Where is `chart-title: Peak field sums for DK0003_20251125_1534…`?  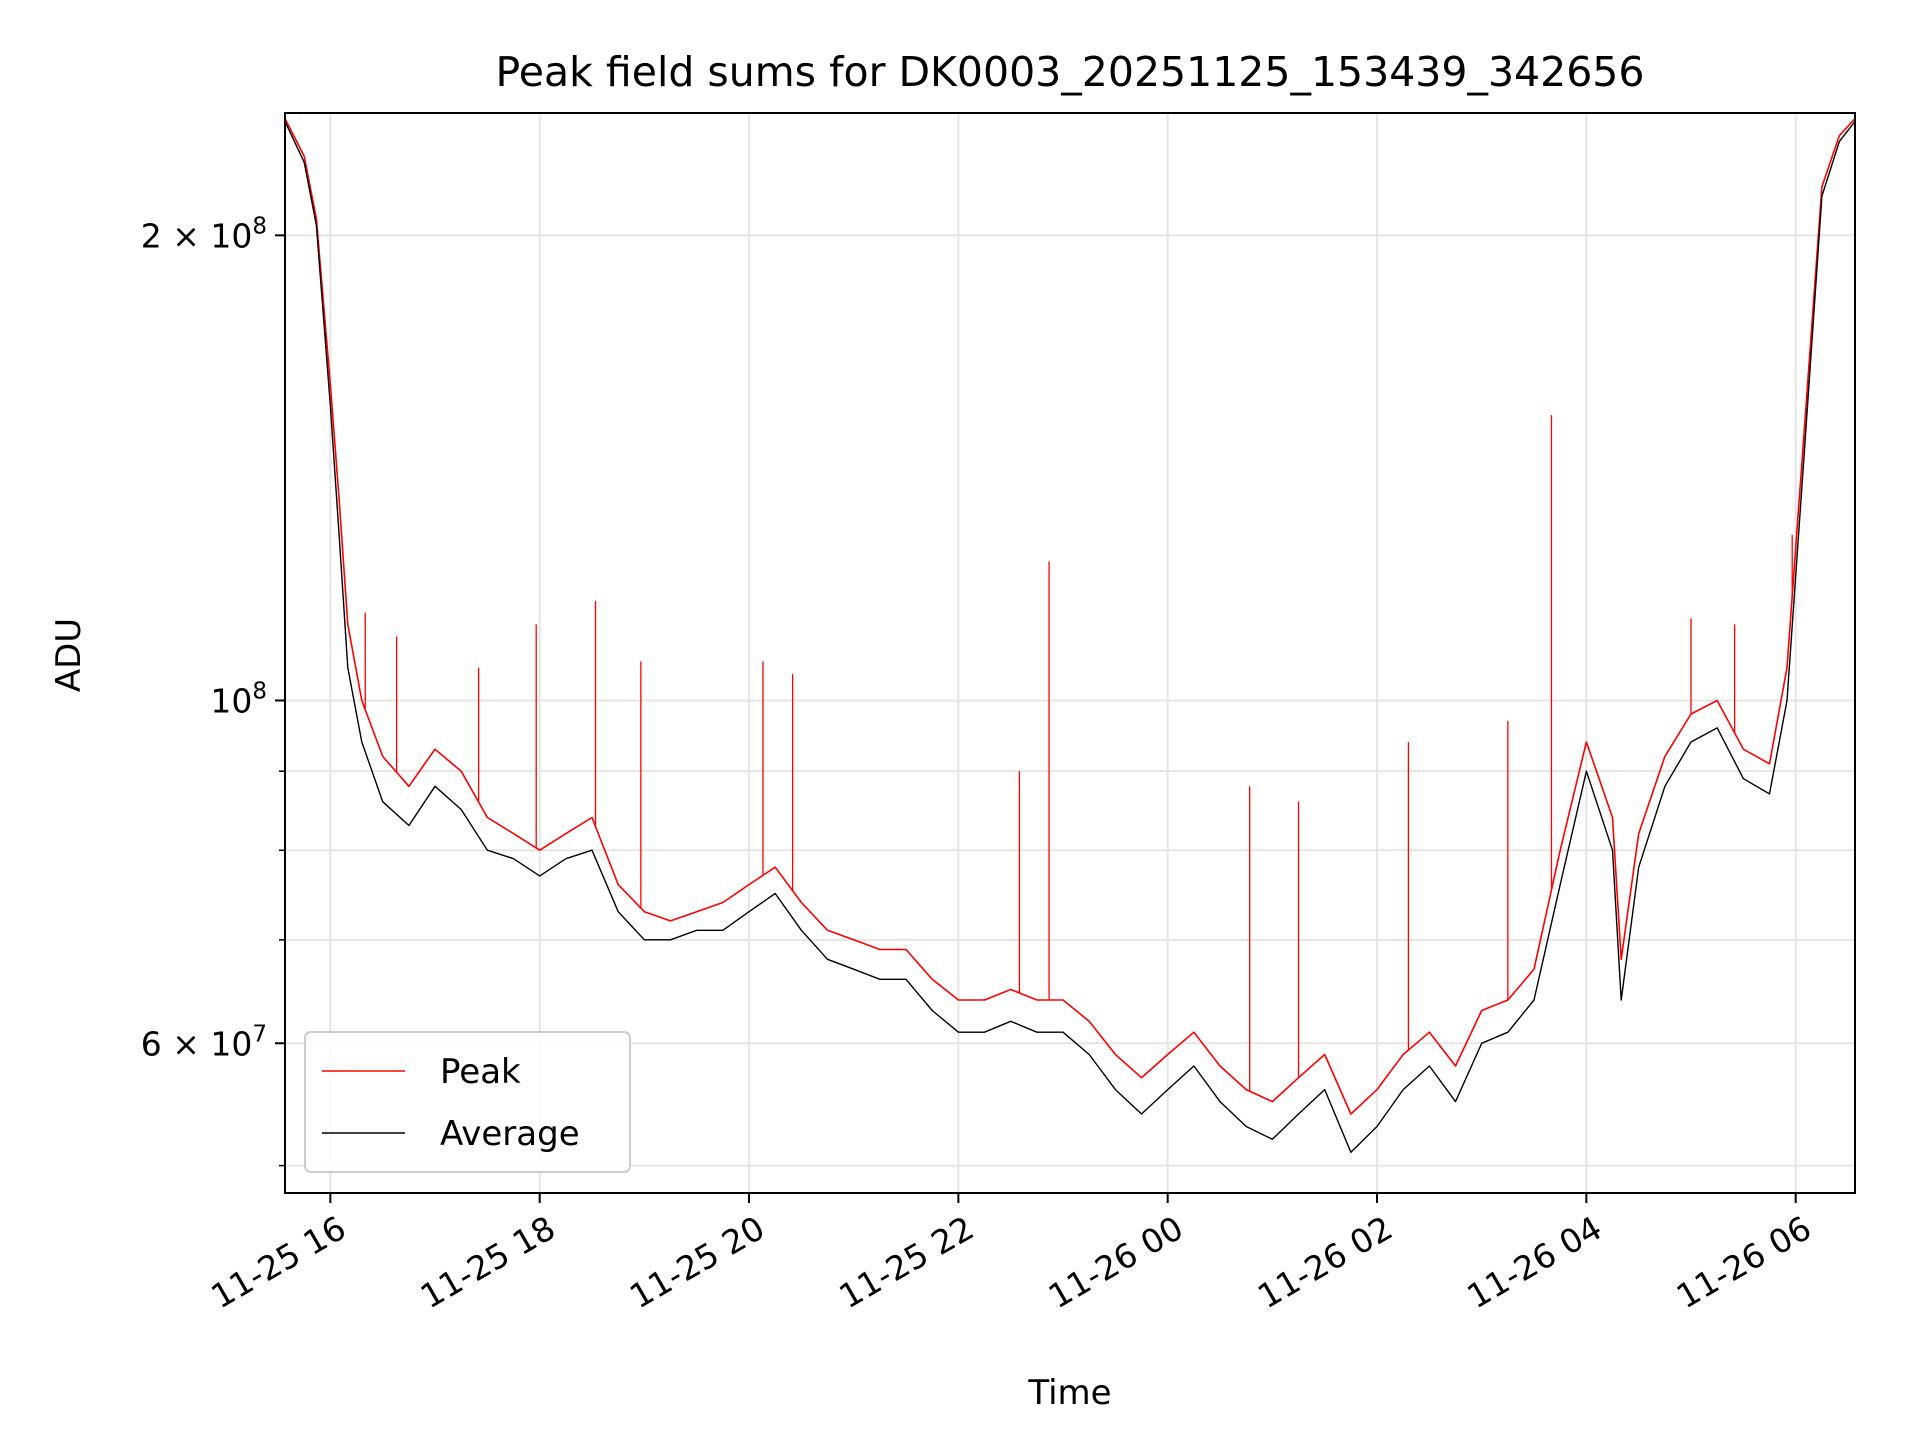
chart-title: Peak field sums for DK0003_20251125_1534… is located at coordinates (1070, 72).